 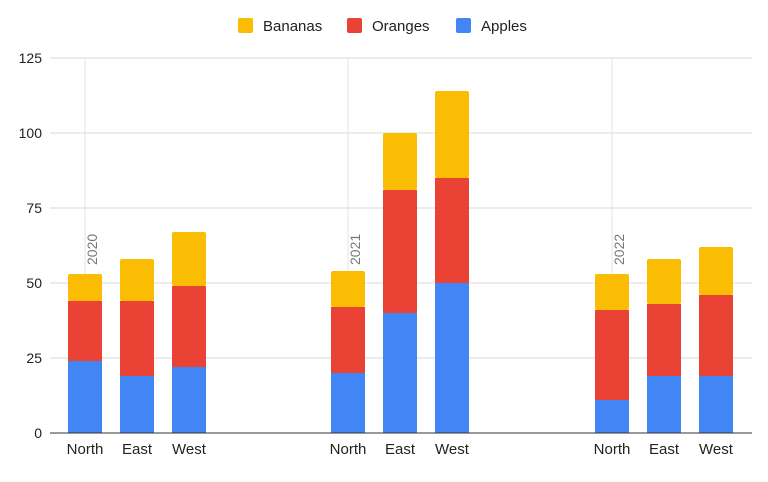 I want to click on bar-oranges-2021-west, so click(x=452, y=230).